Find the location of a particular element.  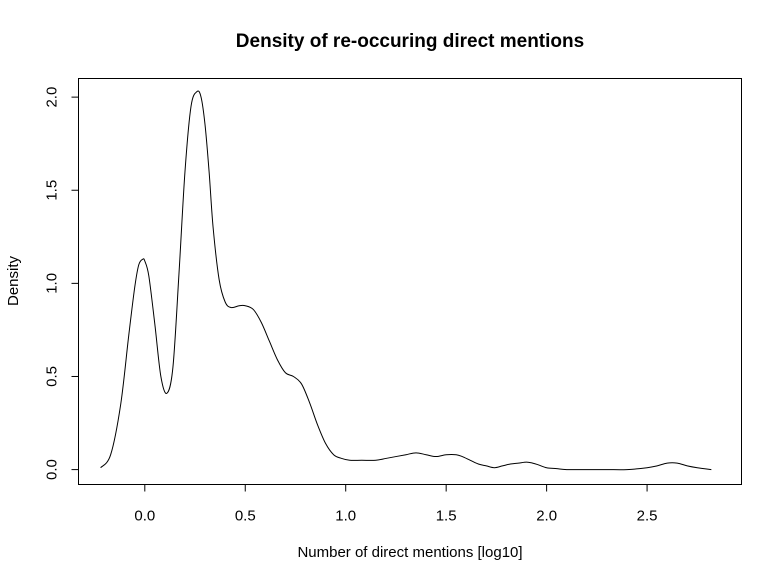

x-tick-label: 0.0 is located at coordinates (144, 516).